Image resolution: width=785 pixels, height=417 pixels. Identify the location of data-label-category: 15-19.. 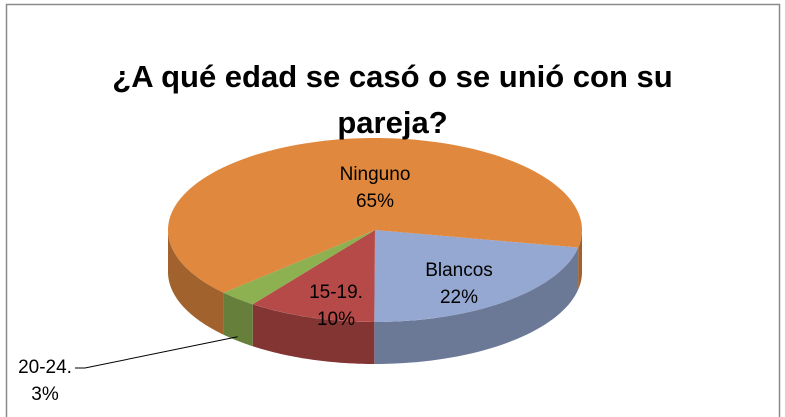
(336, 292).